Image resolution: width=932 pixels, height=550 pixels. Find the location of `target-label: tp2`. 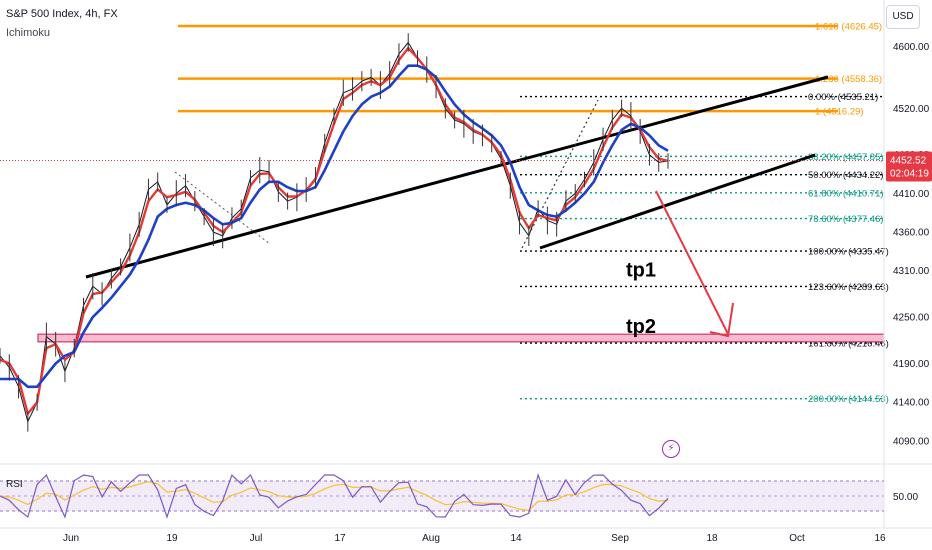

target-label: tp2 is located at coordinates (641, 327).